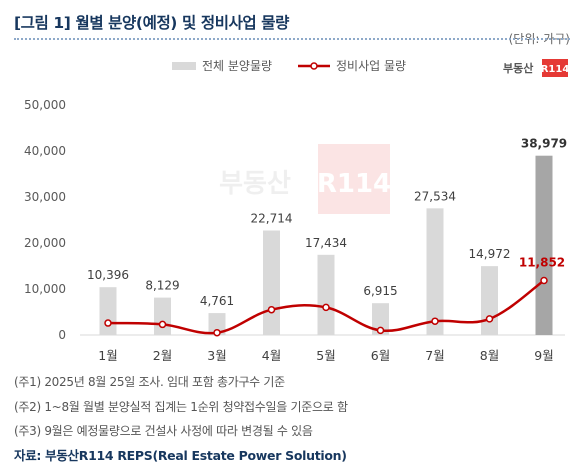  Describe the element at coordinates (108, 323) in the screenshot. I see `line-point-1월` at that location.